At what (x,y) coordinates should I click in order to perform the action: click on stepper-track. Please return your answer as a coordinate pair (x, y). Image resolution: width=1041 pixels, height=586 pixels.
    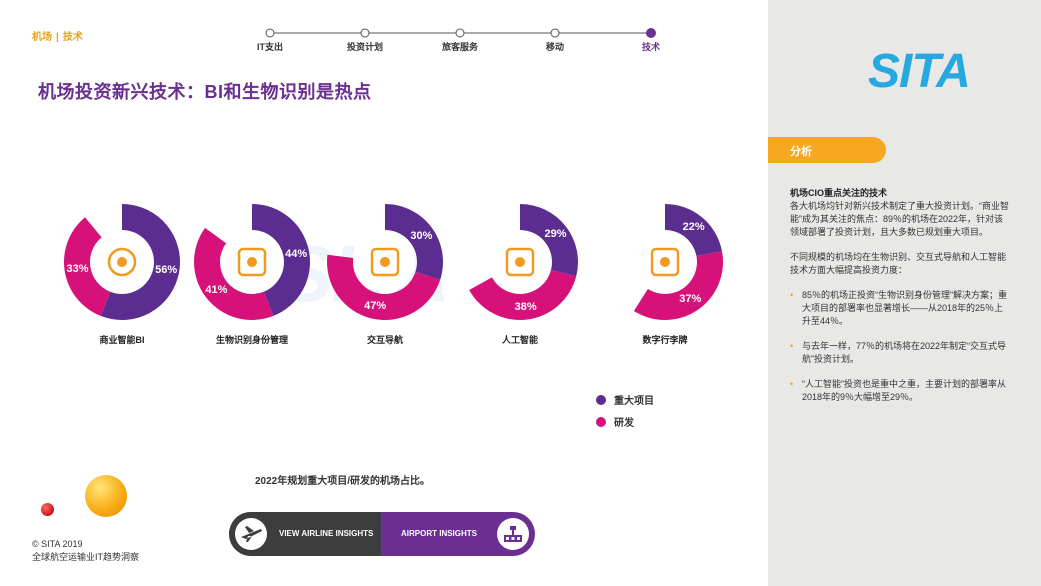
    Looking at the image, I should click on (460, 33).